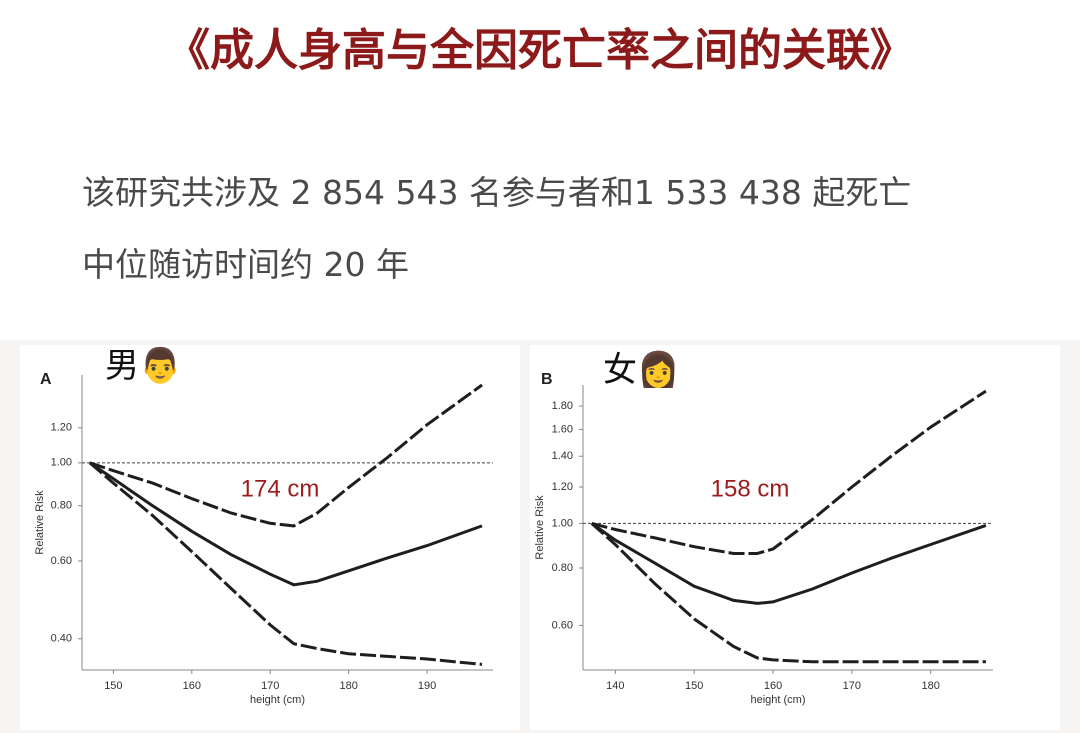 This screenshot has width=1080, height=733. What do you see at coordinates (540, 50) in the screenshot?
I see `title: 《成人身高与全因死亡率之间的关联》` at bounding box center [540, 50].